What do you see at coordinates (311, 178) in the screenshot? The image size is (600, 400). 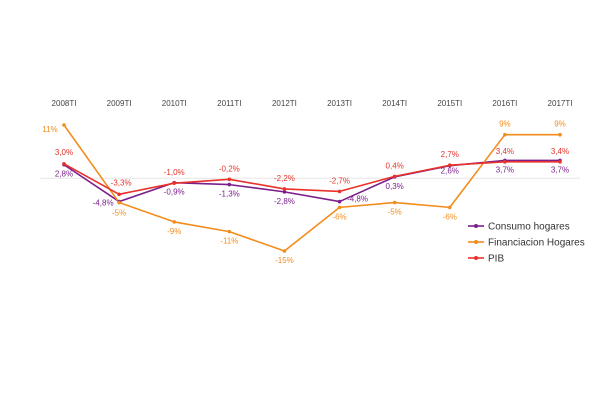 I see `series-line-pib` at bounding box center [311, 178].